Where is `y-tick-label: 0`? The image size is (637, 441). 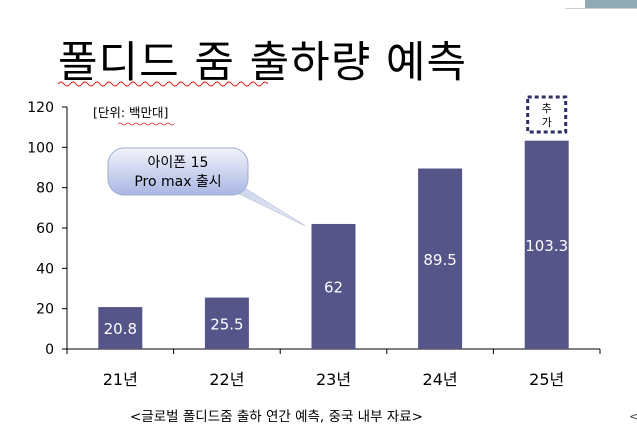
y-tick-label: 0 is located at coordinates (49, 350).